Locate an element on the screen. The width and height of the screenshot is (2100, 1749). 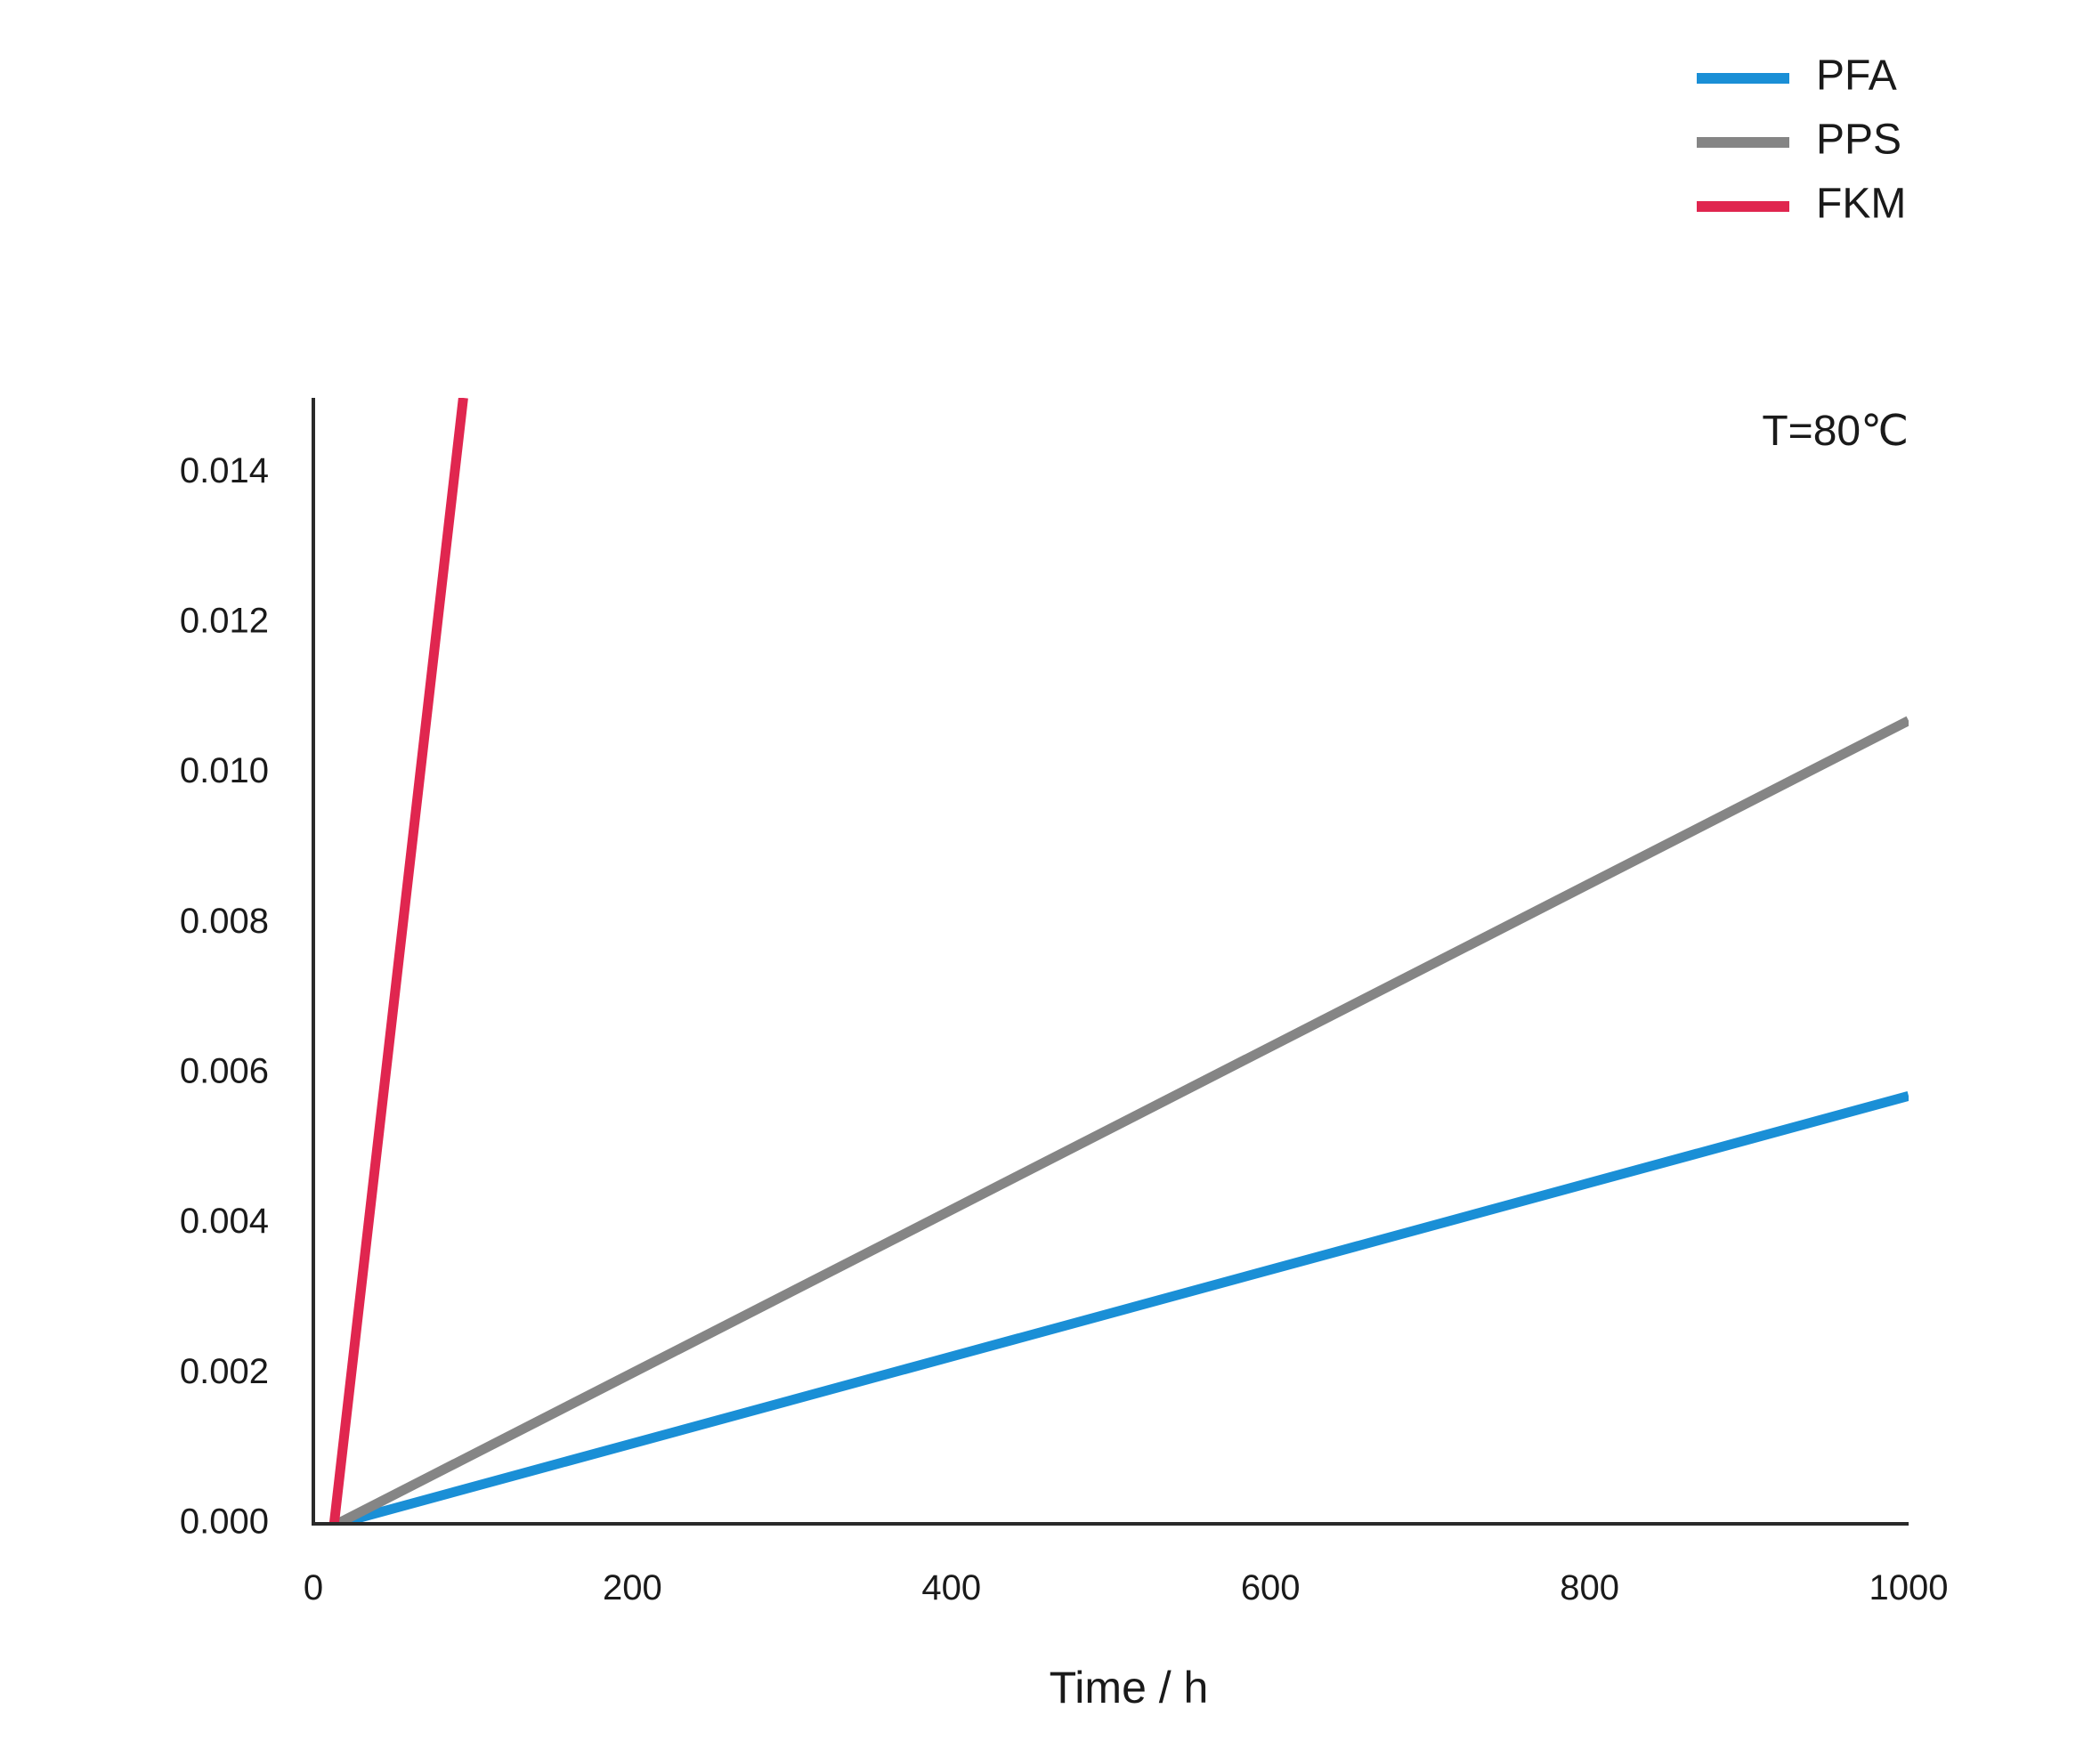
y-tick-label: 0.010 is located at coordinates (224, 770).